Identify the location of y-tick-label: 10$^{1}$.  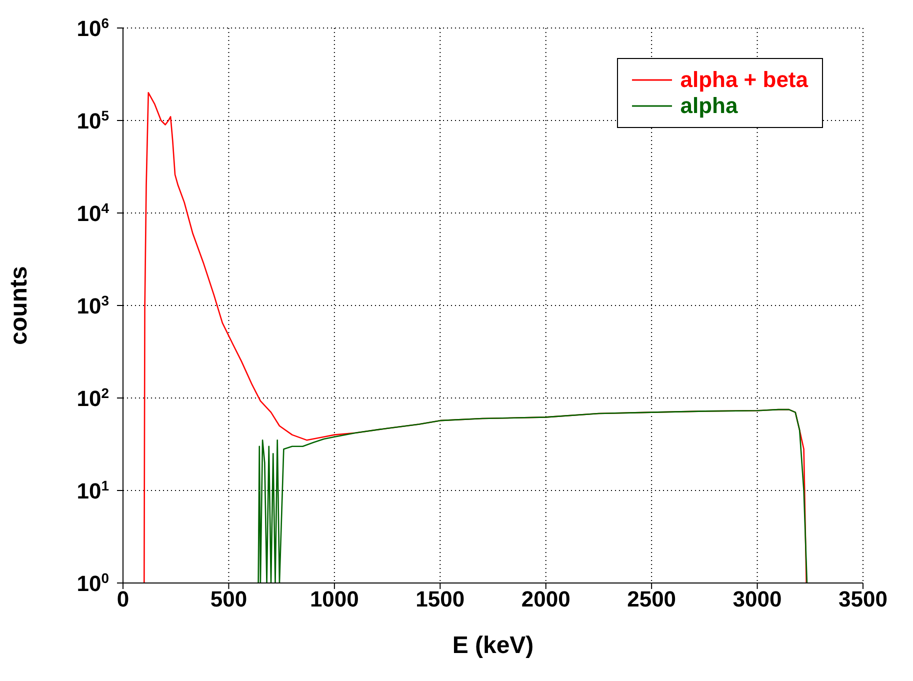
(93, 491).